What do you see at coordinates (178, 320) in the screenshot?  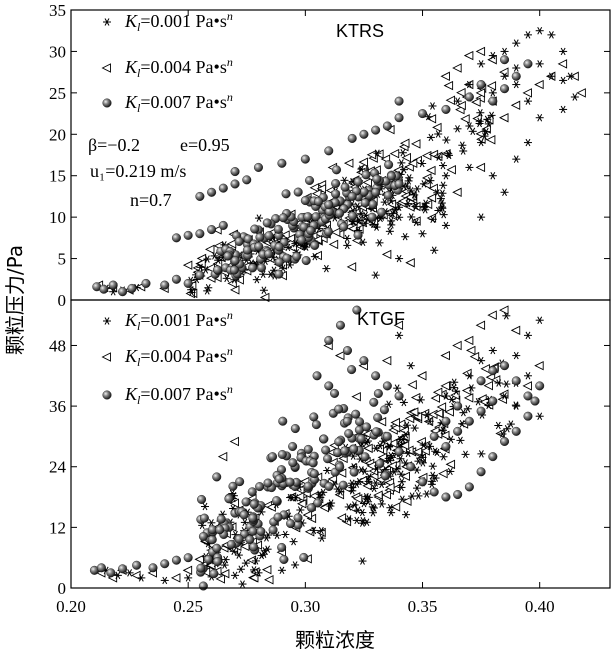 I see `legend-entry-1: Kl=0.001 Pa•sn` at bounding box center [178, 320].